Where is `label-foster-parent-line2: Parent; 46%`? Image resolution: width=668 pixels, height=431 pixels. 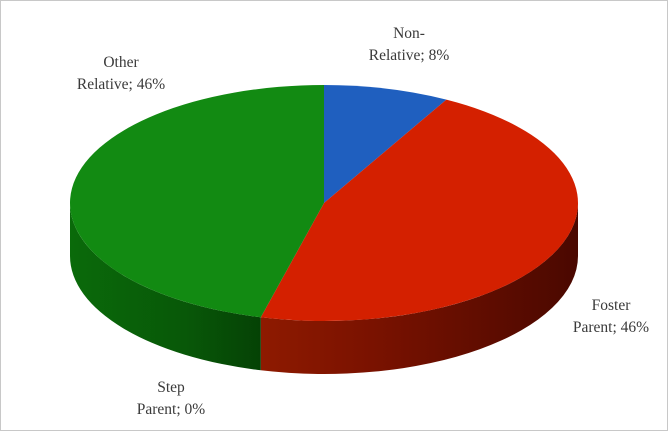 label-foster-parent-line2: Parent; 46% is located at coordinates (611, 327).